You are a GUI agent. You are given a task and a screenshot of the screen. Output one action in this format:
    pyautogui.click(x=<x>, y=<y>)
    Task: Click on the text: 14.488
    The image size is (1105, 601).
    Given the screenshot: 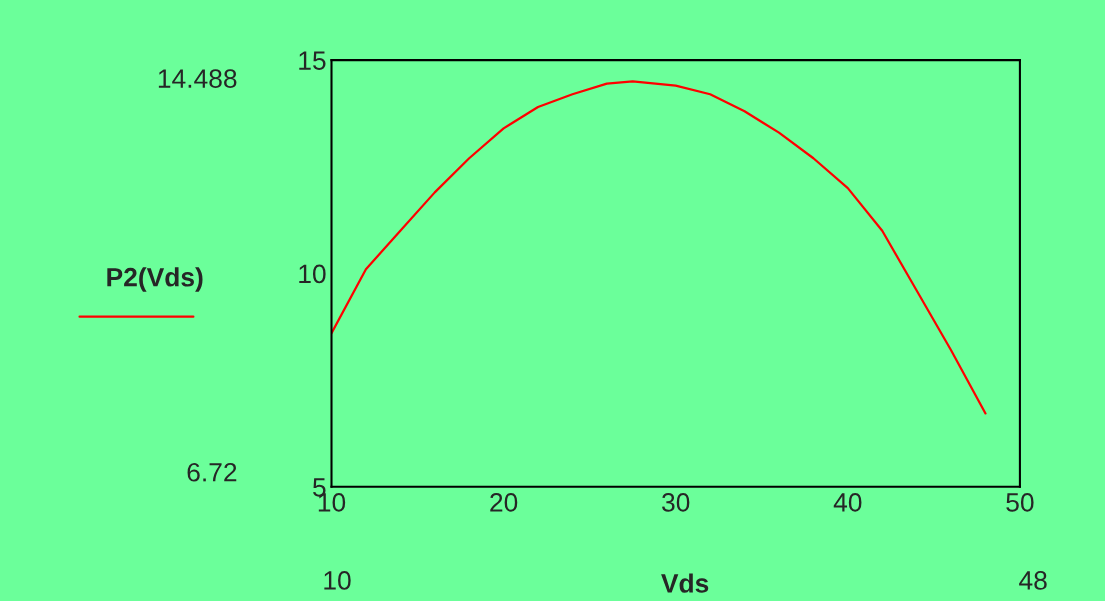 What is the action you would take?
    pyautogui.click(x=197, y=78)
    